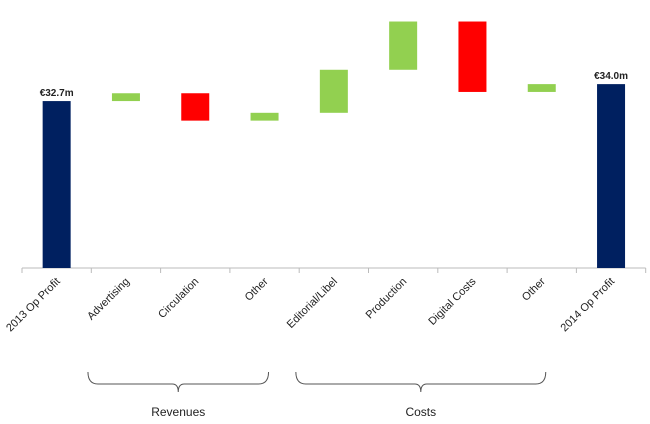  Describe the element at coordinates (178, 298) in the screenshot. I see `x-tick-label: Circulation` at that location.